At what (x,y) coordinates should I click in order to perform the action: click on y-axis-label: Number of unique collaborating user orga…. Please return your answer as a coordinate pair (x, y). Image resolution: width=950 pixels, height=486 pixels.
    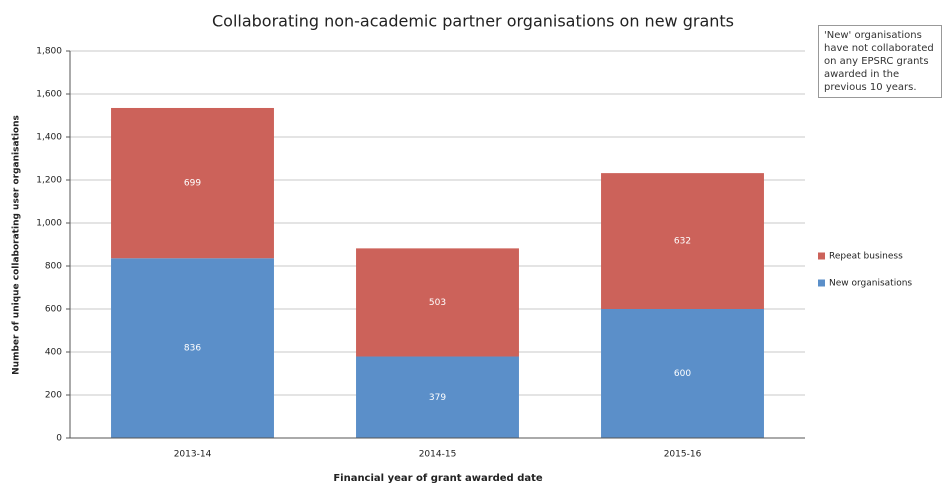
    Looking at the image, I should click on (17, 245).